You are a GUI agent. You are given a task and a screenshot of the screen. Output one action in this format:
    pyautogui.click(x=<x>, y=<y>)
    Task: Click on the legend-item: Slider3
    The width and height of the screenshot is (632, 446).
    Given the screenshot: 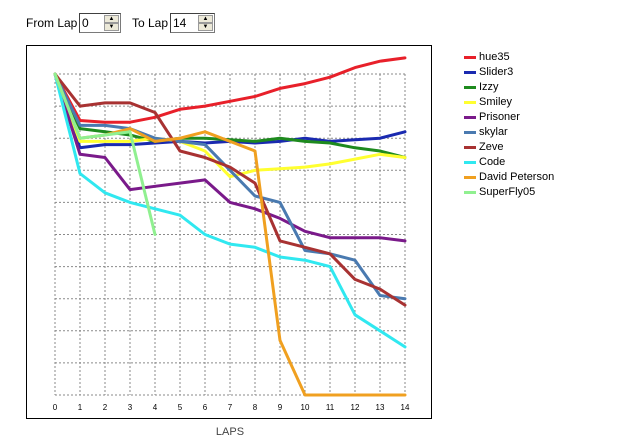 What is the action you would take?
    pyautogui.click(x=545, y=72)
    